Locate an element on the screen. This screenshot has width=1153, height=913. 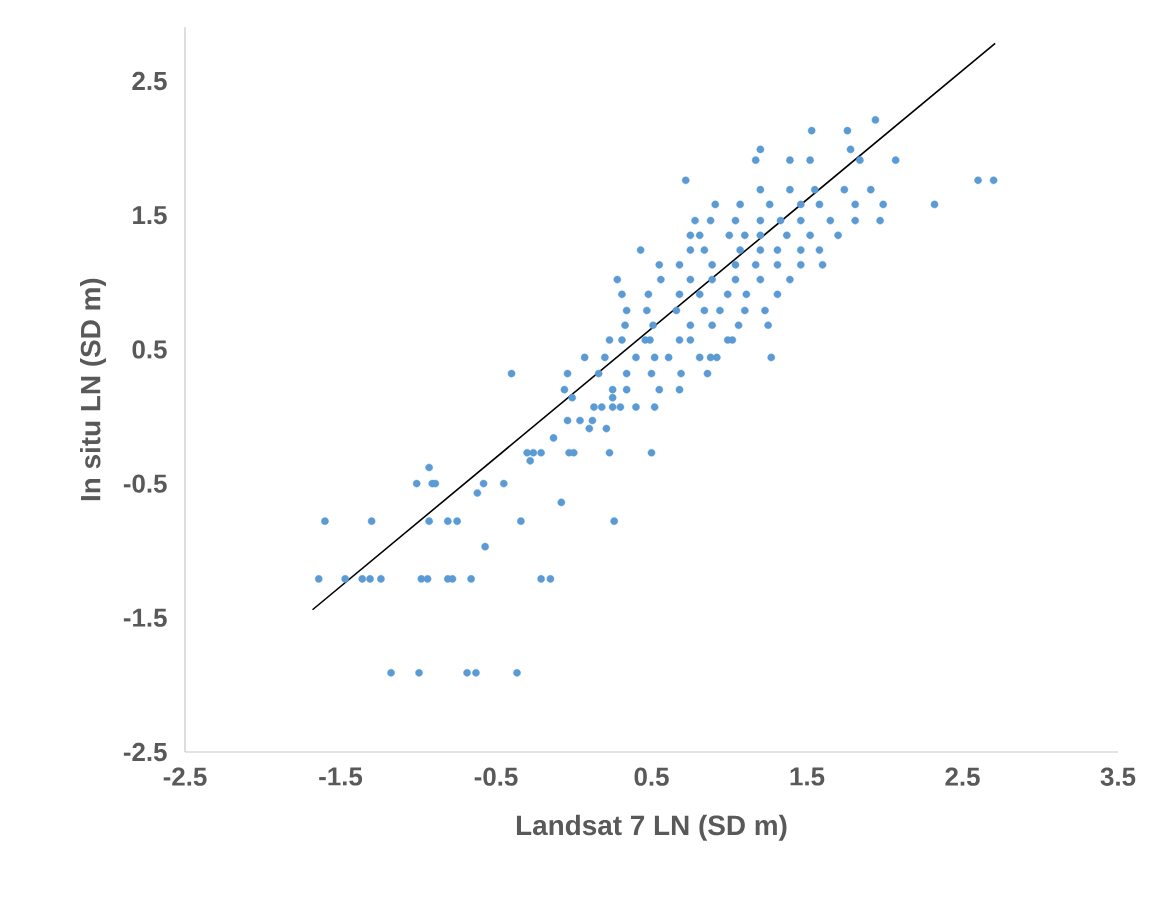
x-tick-label: 0.5 is located at coordinates (651, 776).